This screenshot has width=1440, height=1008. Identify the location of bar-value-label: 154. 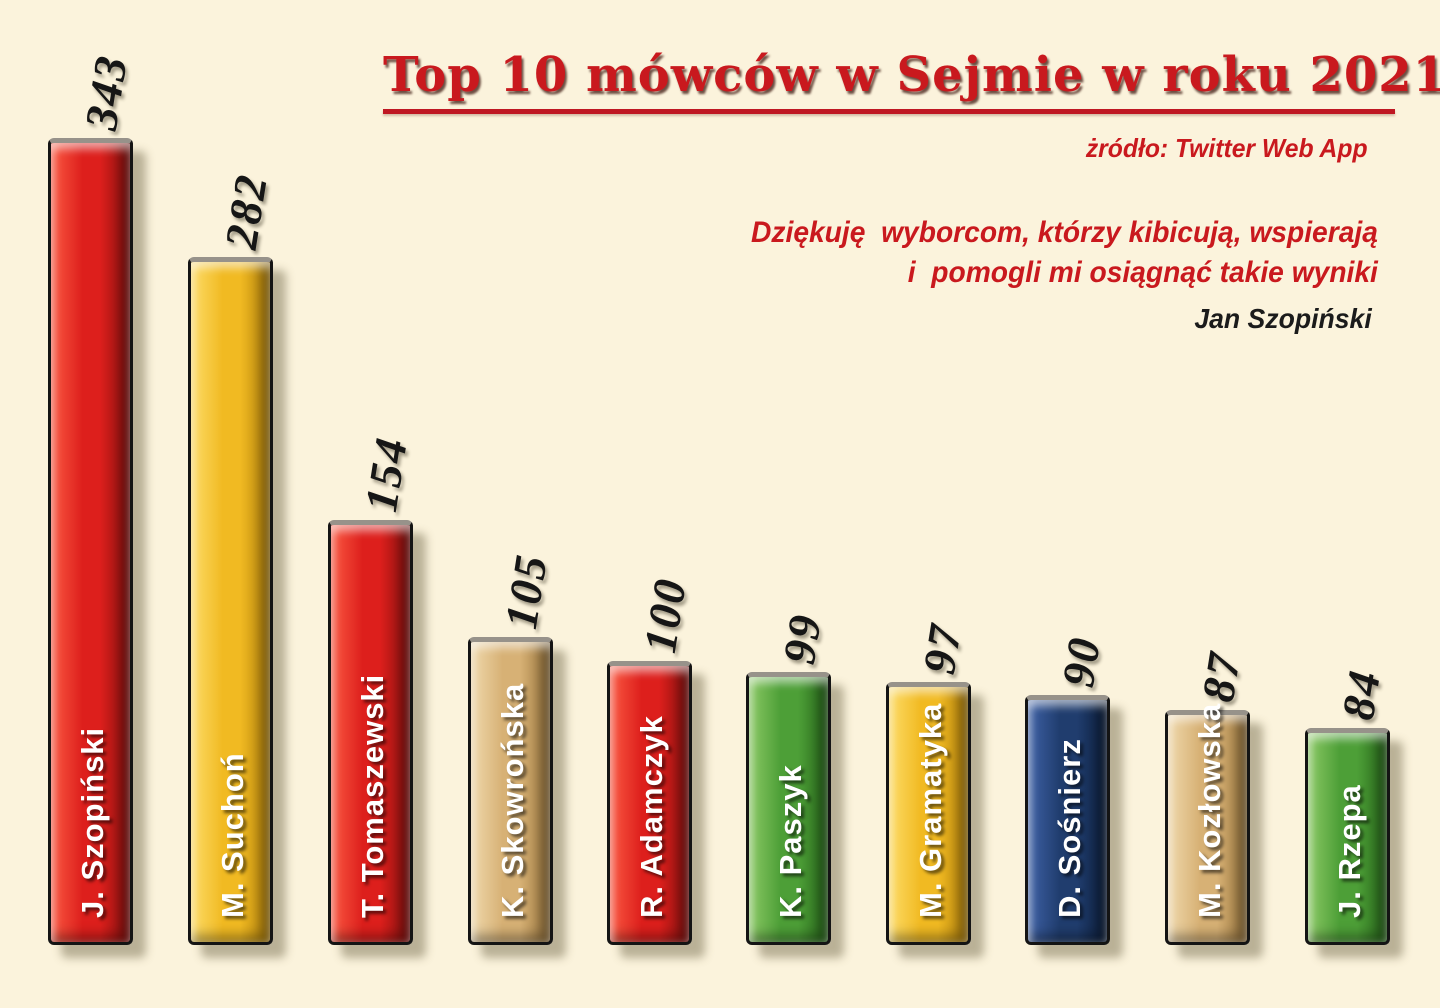
(385, 474).